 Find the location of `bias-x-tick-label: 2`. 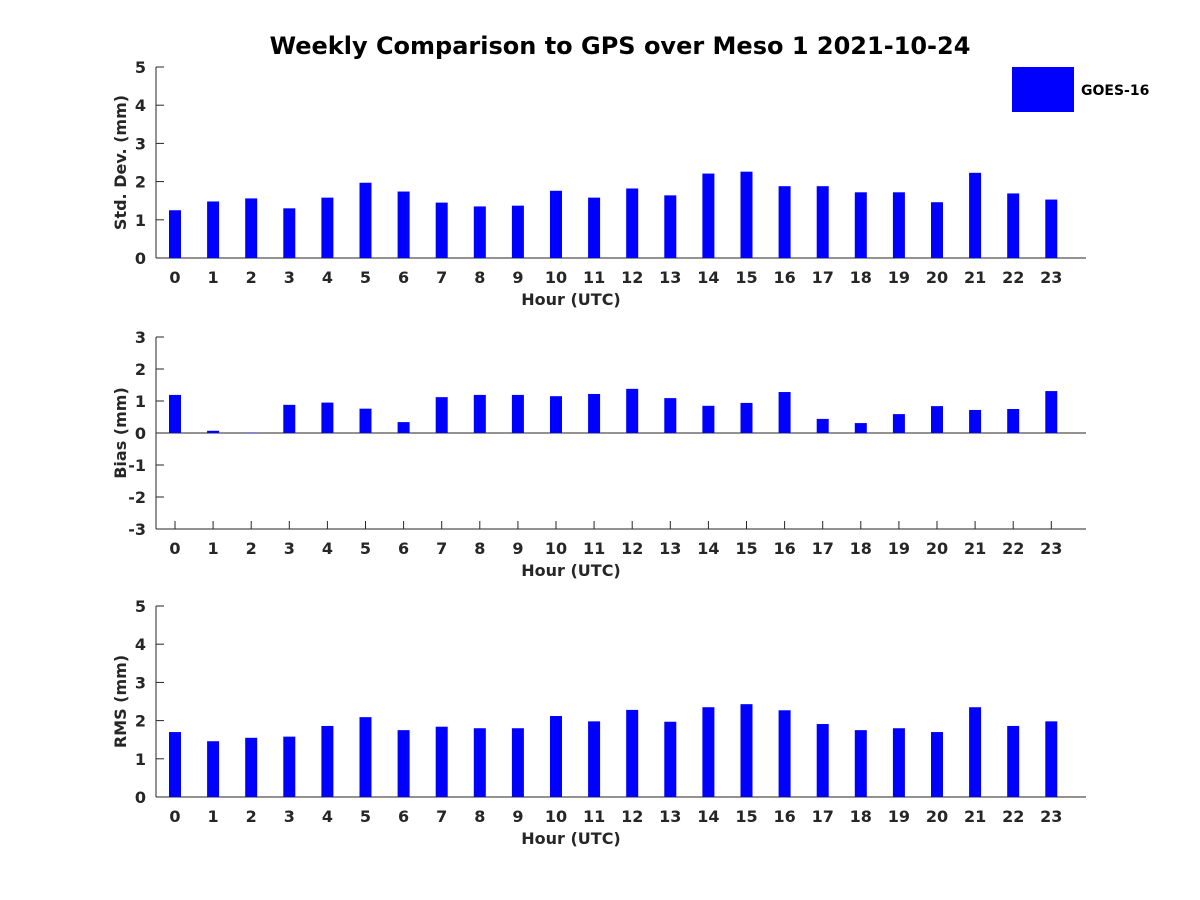

bias-x-tick-label: 2 is located at coordinates (251, 548).